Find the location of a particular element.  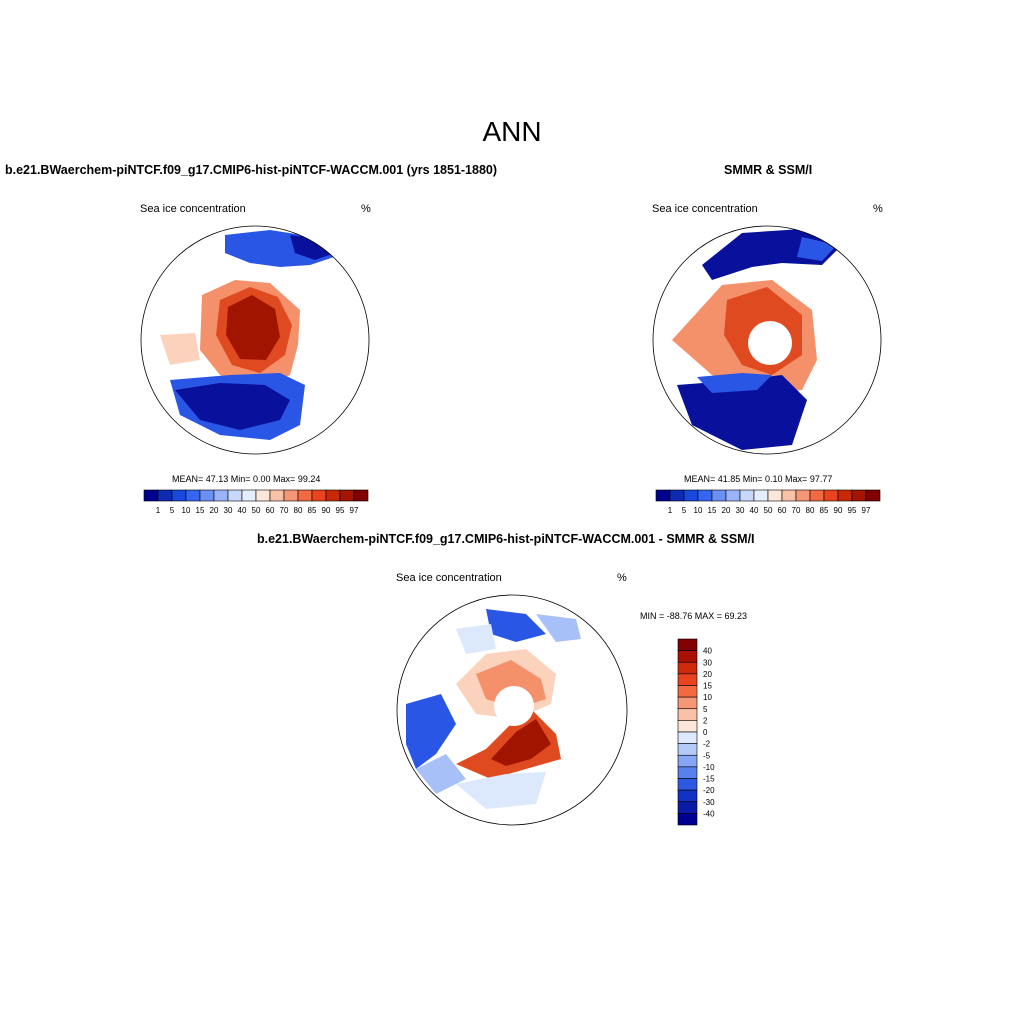

panel3-units-label: % is located at coordinates (622, 578).